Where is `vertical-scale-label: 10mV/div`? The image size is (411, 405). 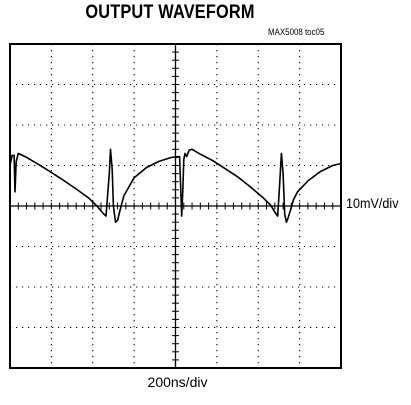
vertical-scale-label: 10mV/div is located at coordinates (372, 203).